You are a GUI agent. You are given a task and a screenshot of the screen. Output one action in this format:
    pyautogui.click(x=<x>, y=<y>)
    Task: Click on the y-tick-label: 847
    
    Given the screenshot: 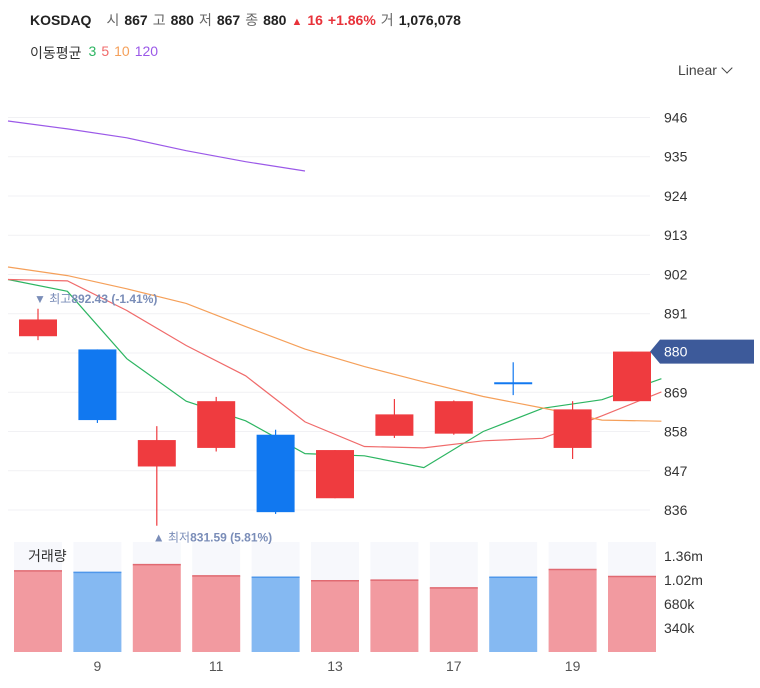 What is the action you would take?
    pyautogui.click(x=676, y=471)
    